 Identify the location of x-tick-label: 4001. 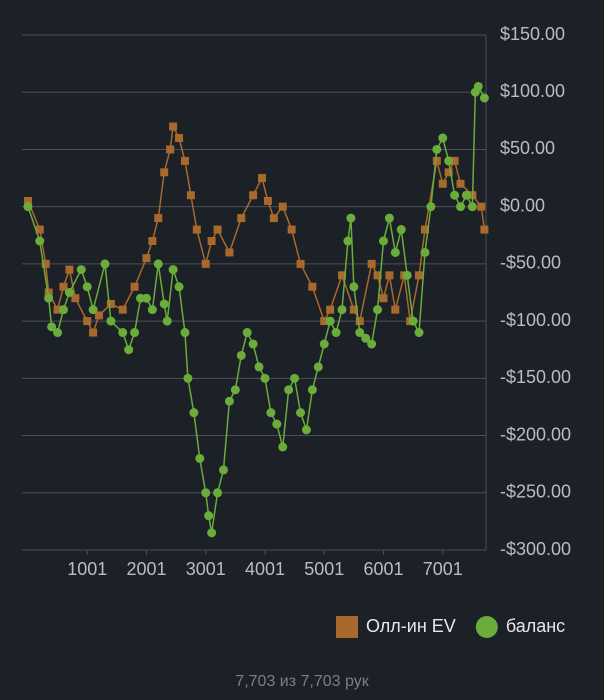
(265, 569).